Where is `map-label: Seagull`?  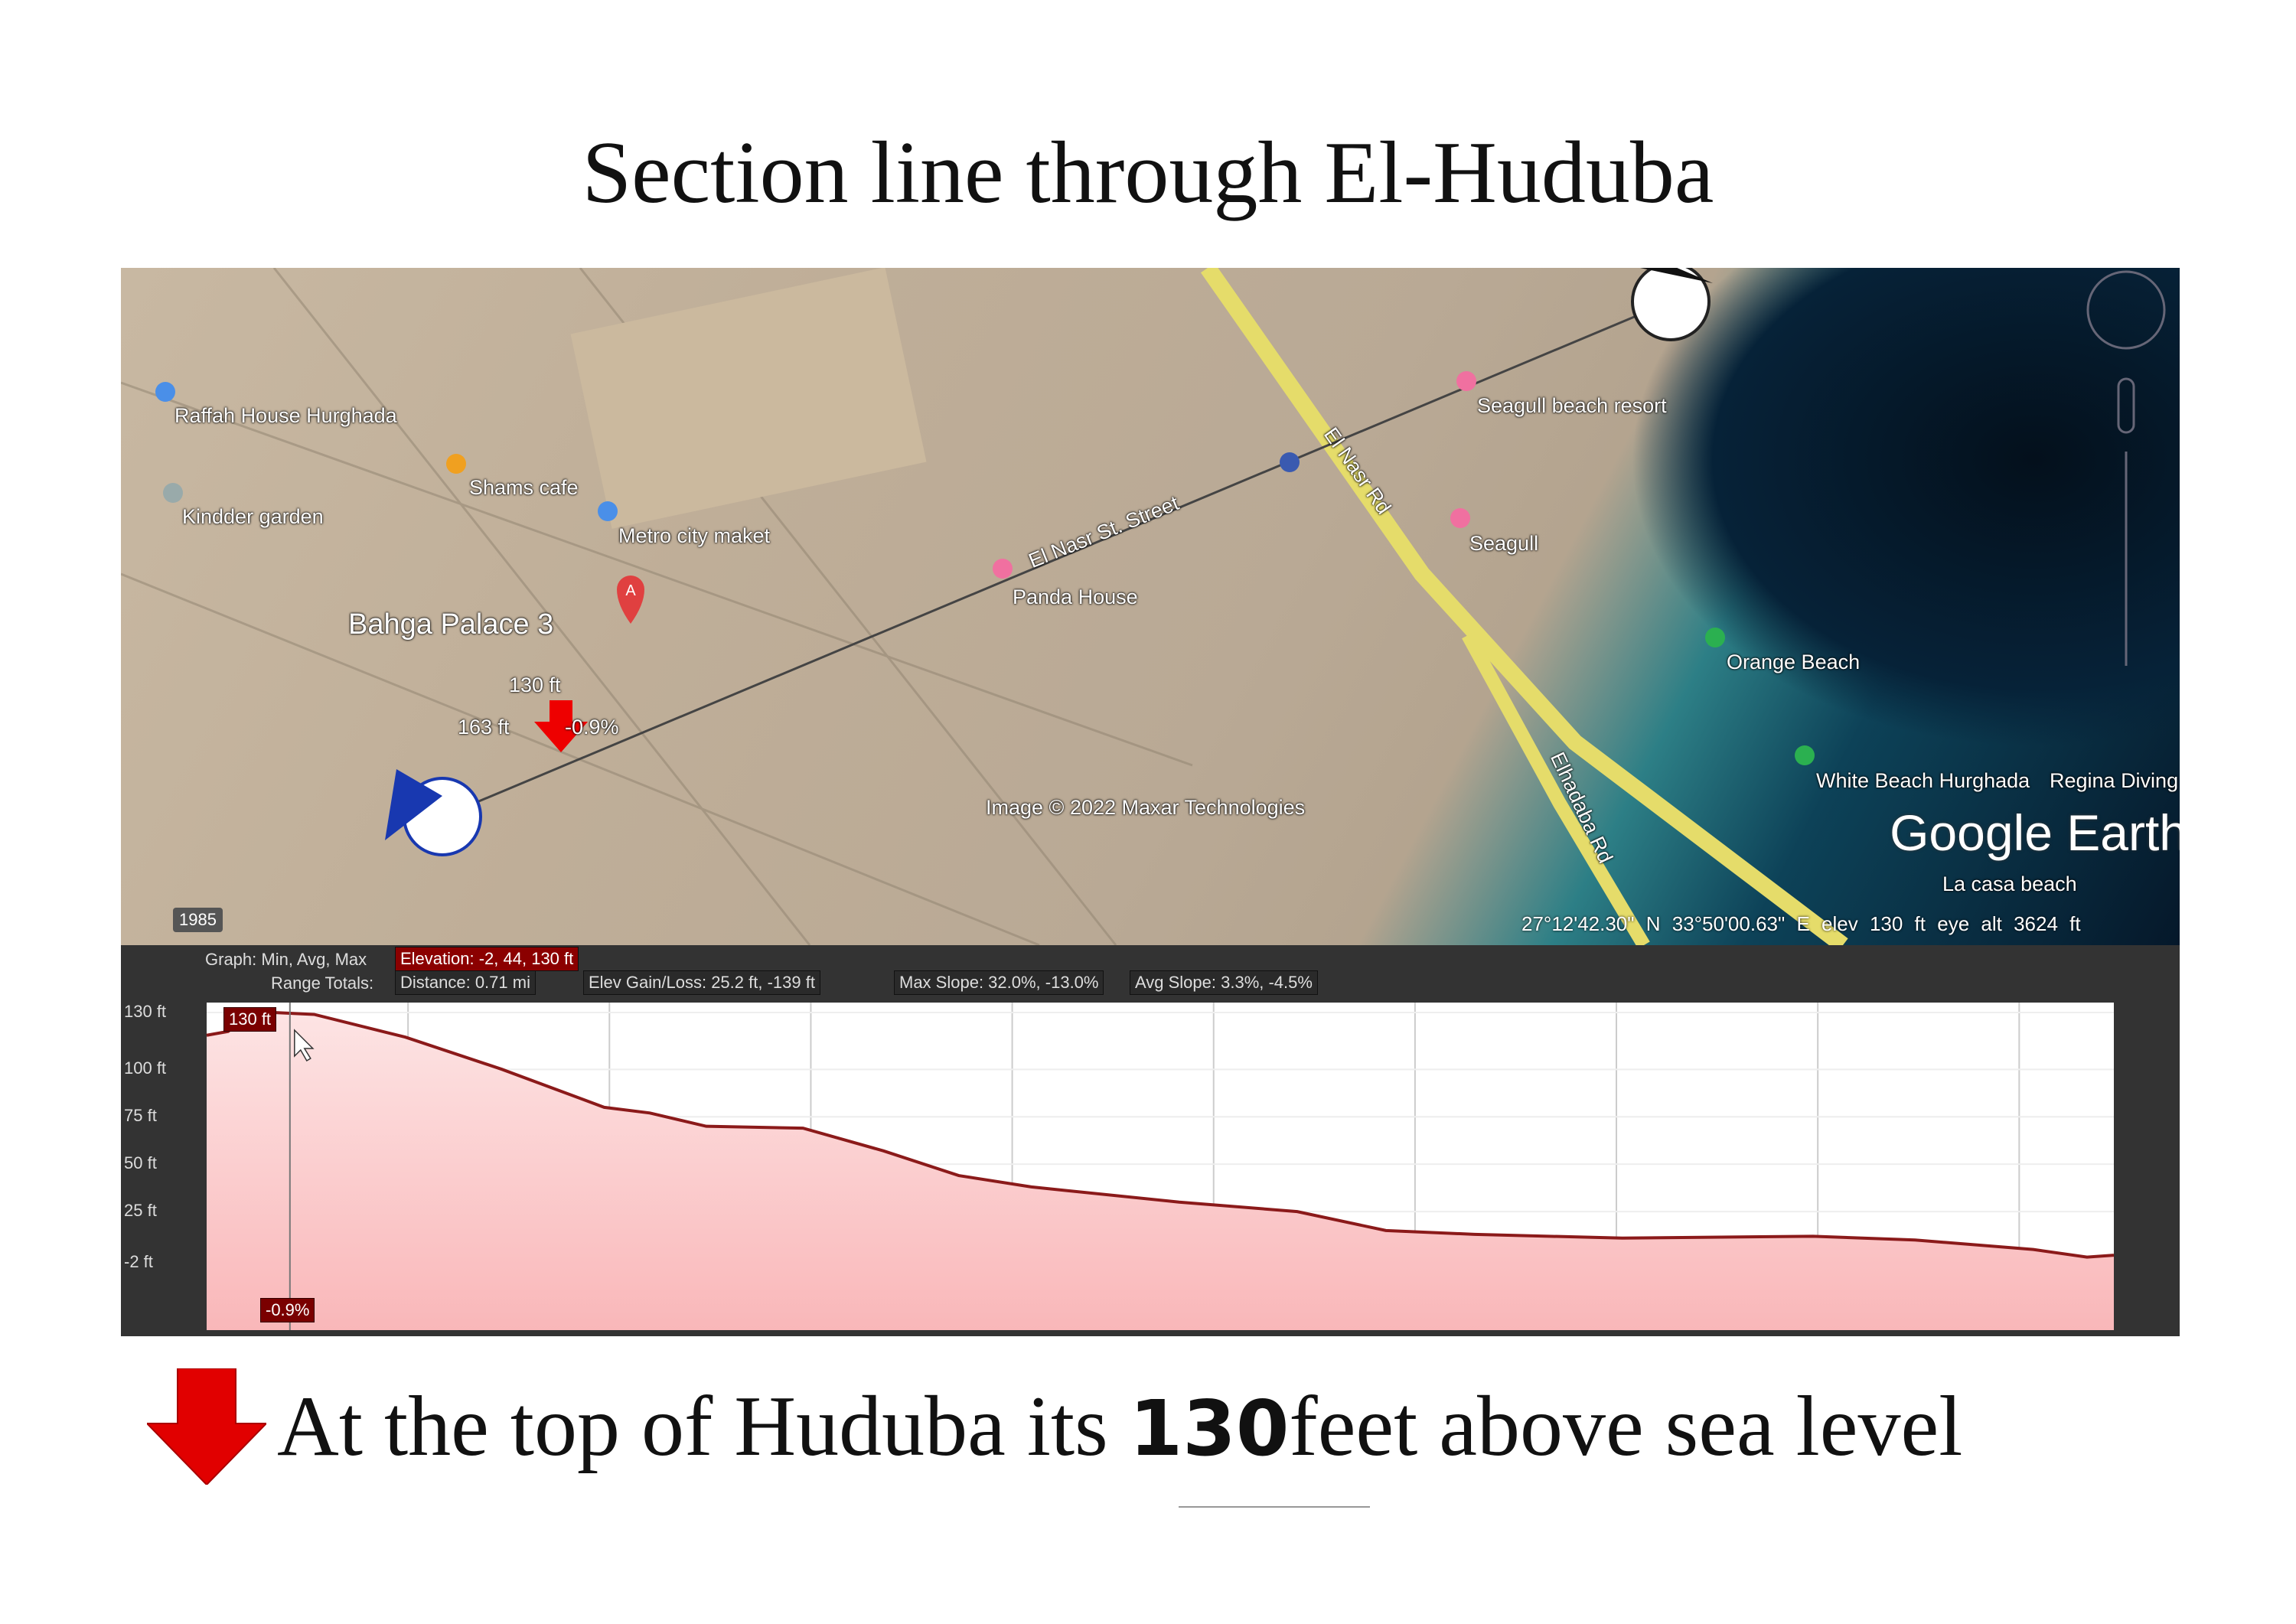
map-label: Seagull is located at coordinates (1504, 543).